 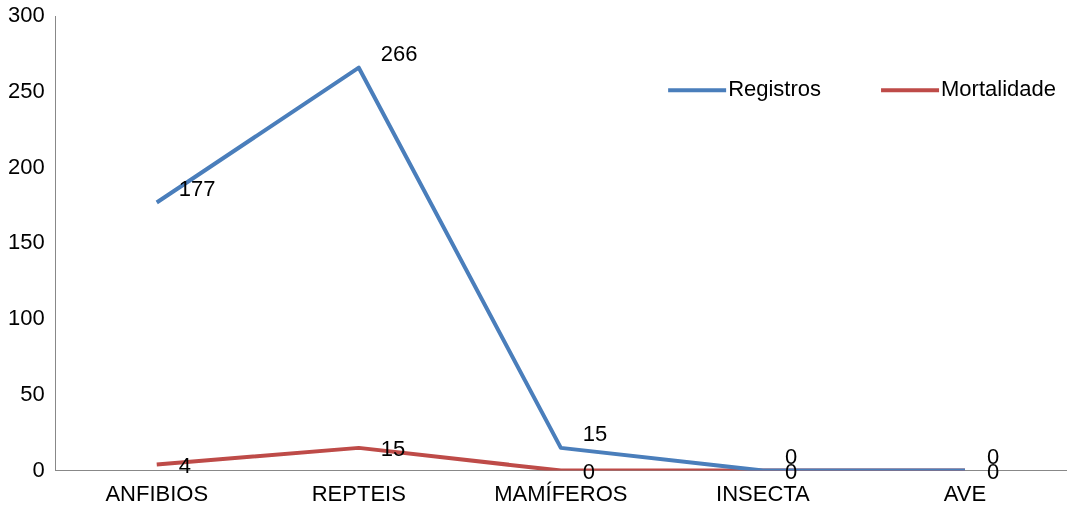 I want to click on y-tick-label: 250, so click(x=26, y=90).